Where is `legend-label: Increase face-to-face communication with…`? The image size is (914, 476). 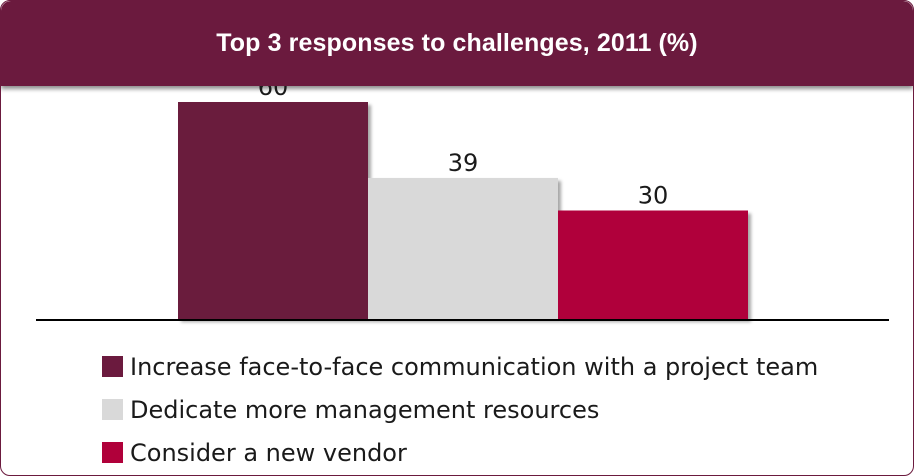
legend-label: Increase face-to-face communication with… is located at coordinates (474, 366).